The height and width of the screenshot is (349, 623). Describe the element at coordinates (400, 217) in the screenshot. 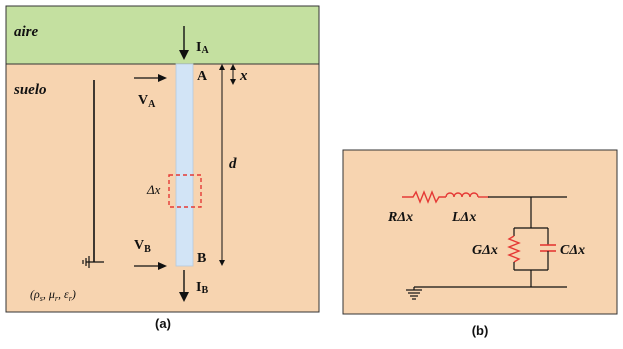

I see `resistor-label: RΔx` at that location.